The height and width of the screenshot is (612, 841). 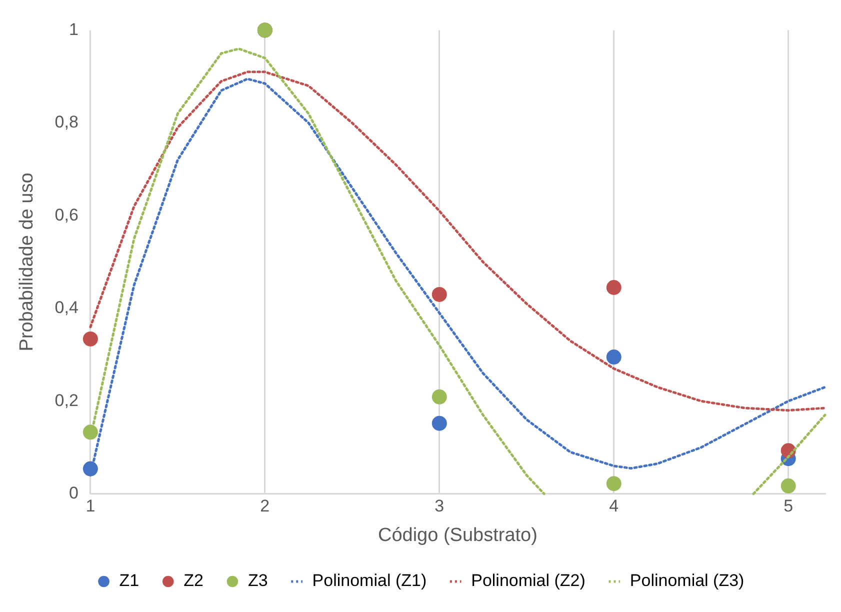 What do you see at coordinates (369, 580) in the screenshot?
I see `legend-label: Polinomial (Z1)` at bounding box center [369, 580].